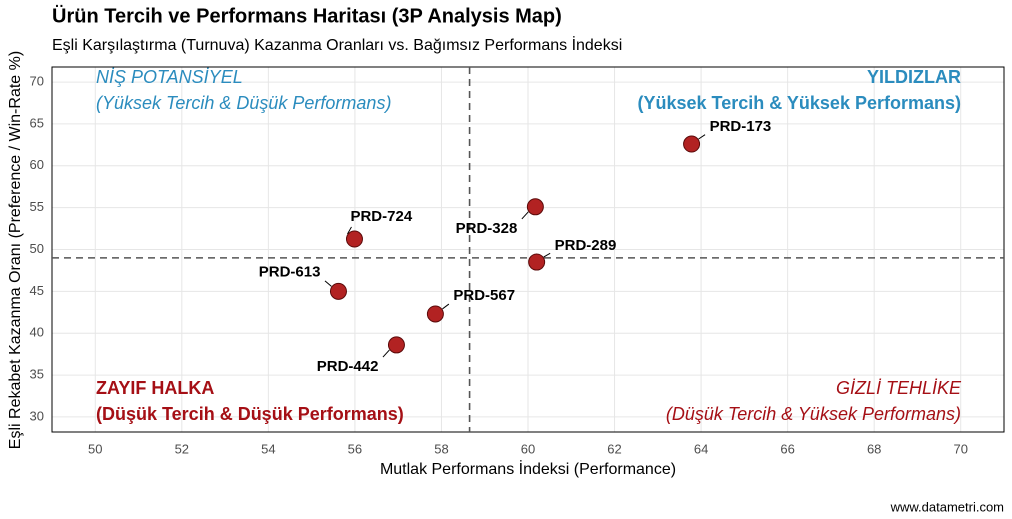  Describe the element at coordinates (37, 206) in the screenshot. I see `y-tick-label: 55` at that location.